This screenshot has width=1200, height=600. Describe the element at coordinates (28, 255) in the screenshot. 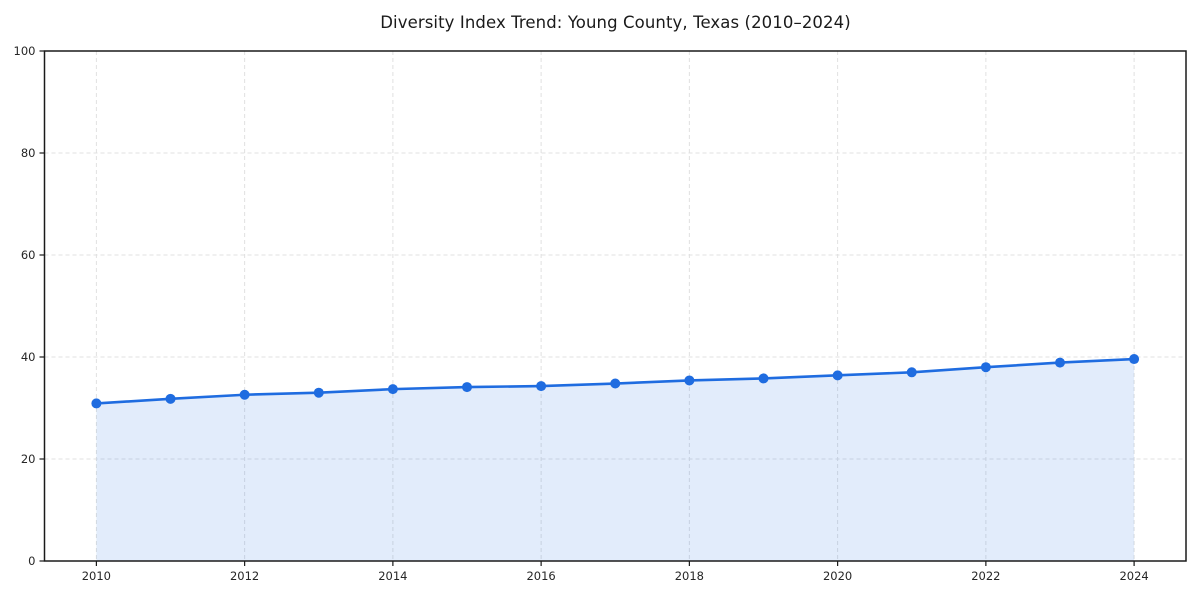

I see `y-tick-label: 60` at that location.